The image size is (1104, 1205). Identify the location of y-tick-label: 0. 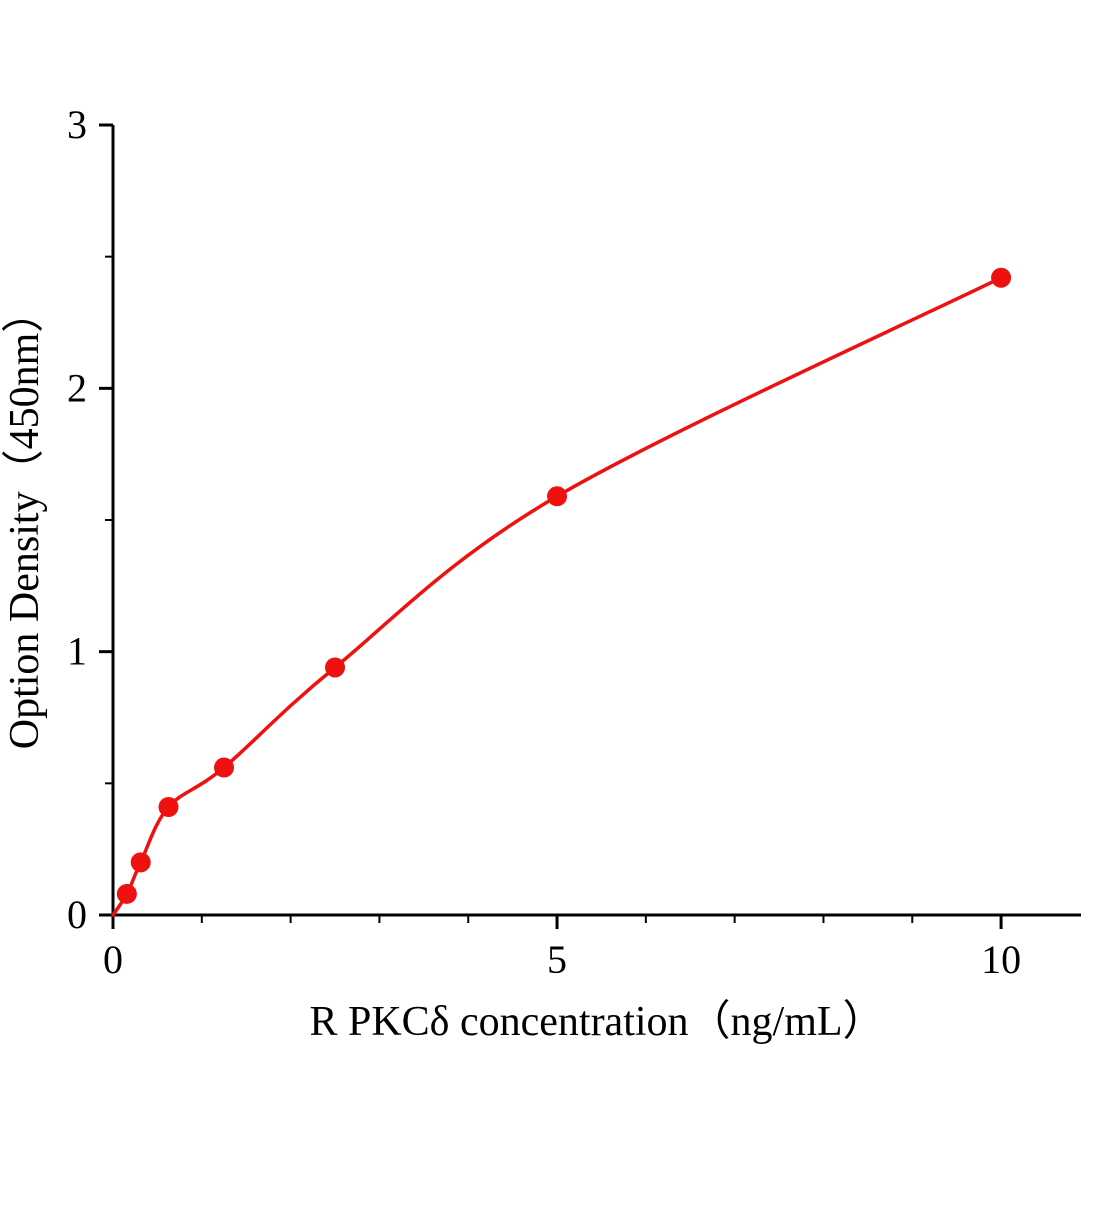
(77, 914).